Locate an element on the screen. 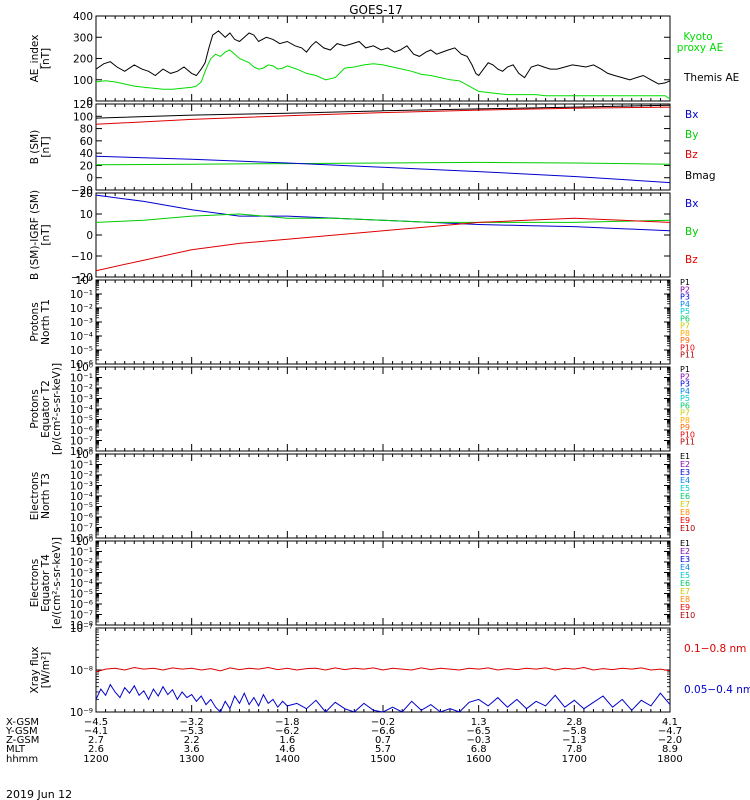  y-axis-label: AE_index [nT] is located at coordinates (40, 59).